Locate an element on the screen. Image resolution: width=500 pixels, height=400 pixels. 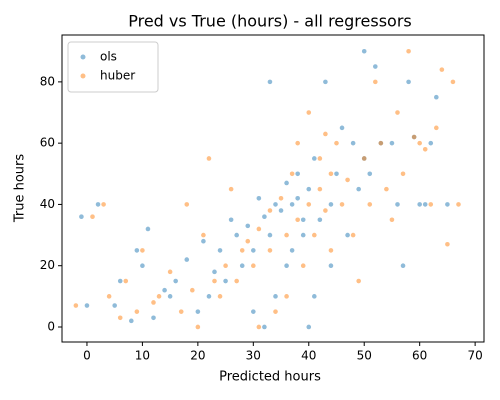
y-tick-label: 0 is located at coordinates (51, 326).